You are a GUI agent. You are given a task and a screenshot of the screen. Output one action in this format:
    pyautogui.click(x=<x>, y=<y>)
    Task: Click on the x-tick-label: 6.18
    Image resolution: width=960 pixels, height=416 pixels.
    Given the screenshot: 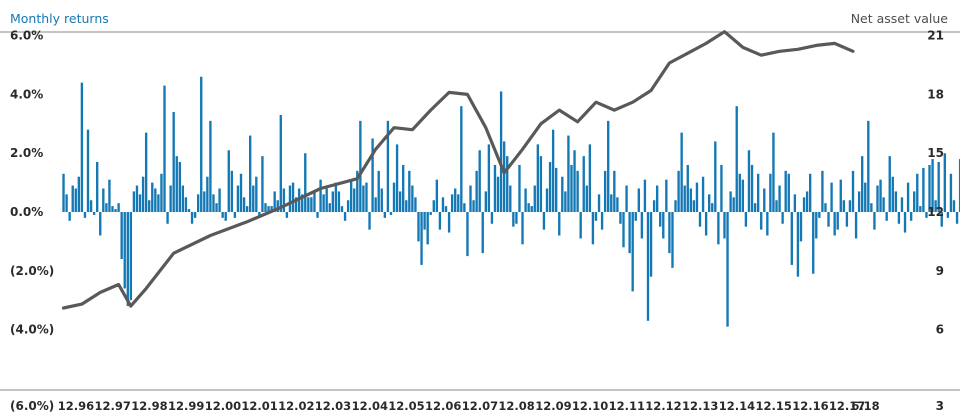 What is the action you would take?
    pyautogui.click(x=865, y=406)
    